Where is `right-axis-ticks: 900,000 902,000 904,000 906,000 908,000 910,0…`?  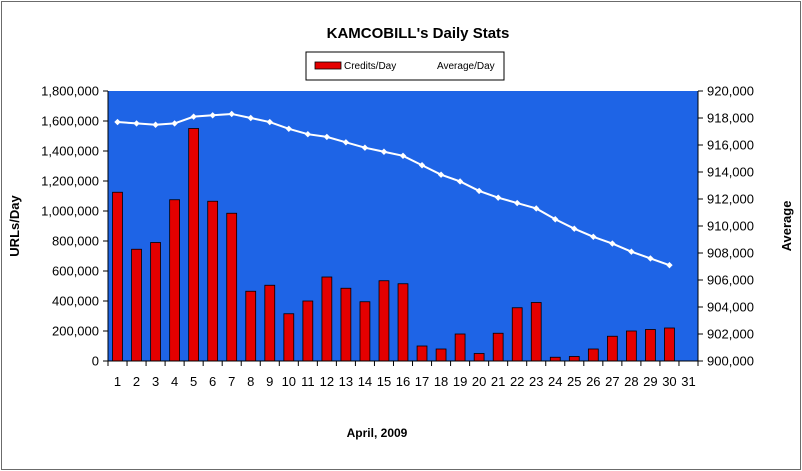
right-axis-ticks: 900,000 902,000 904,000 906,000 908,000 910,0… is located at coordinates (726, 226).